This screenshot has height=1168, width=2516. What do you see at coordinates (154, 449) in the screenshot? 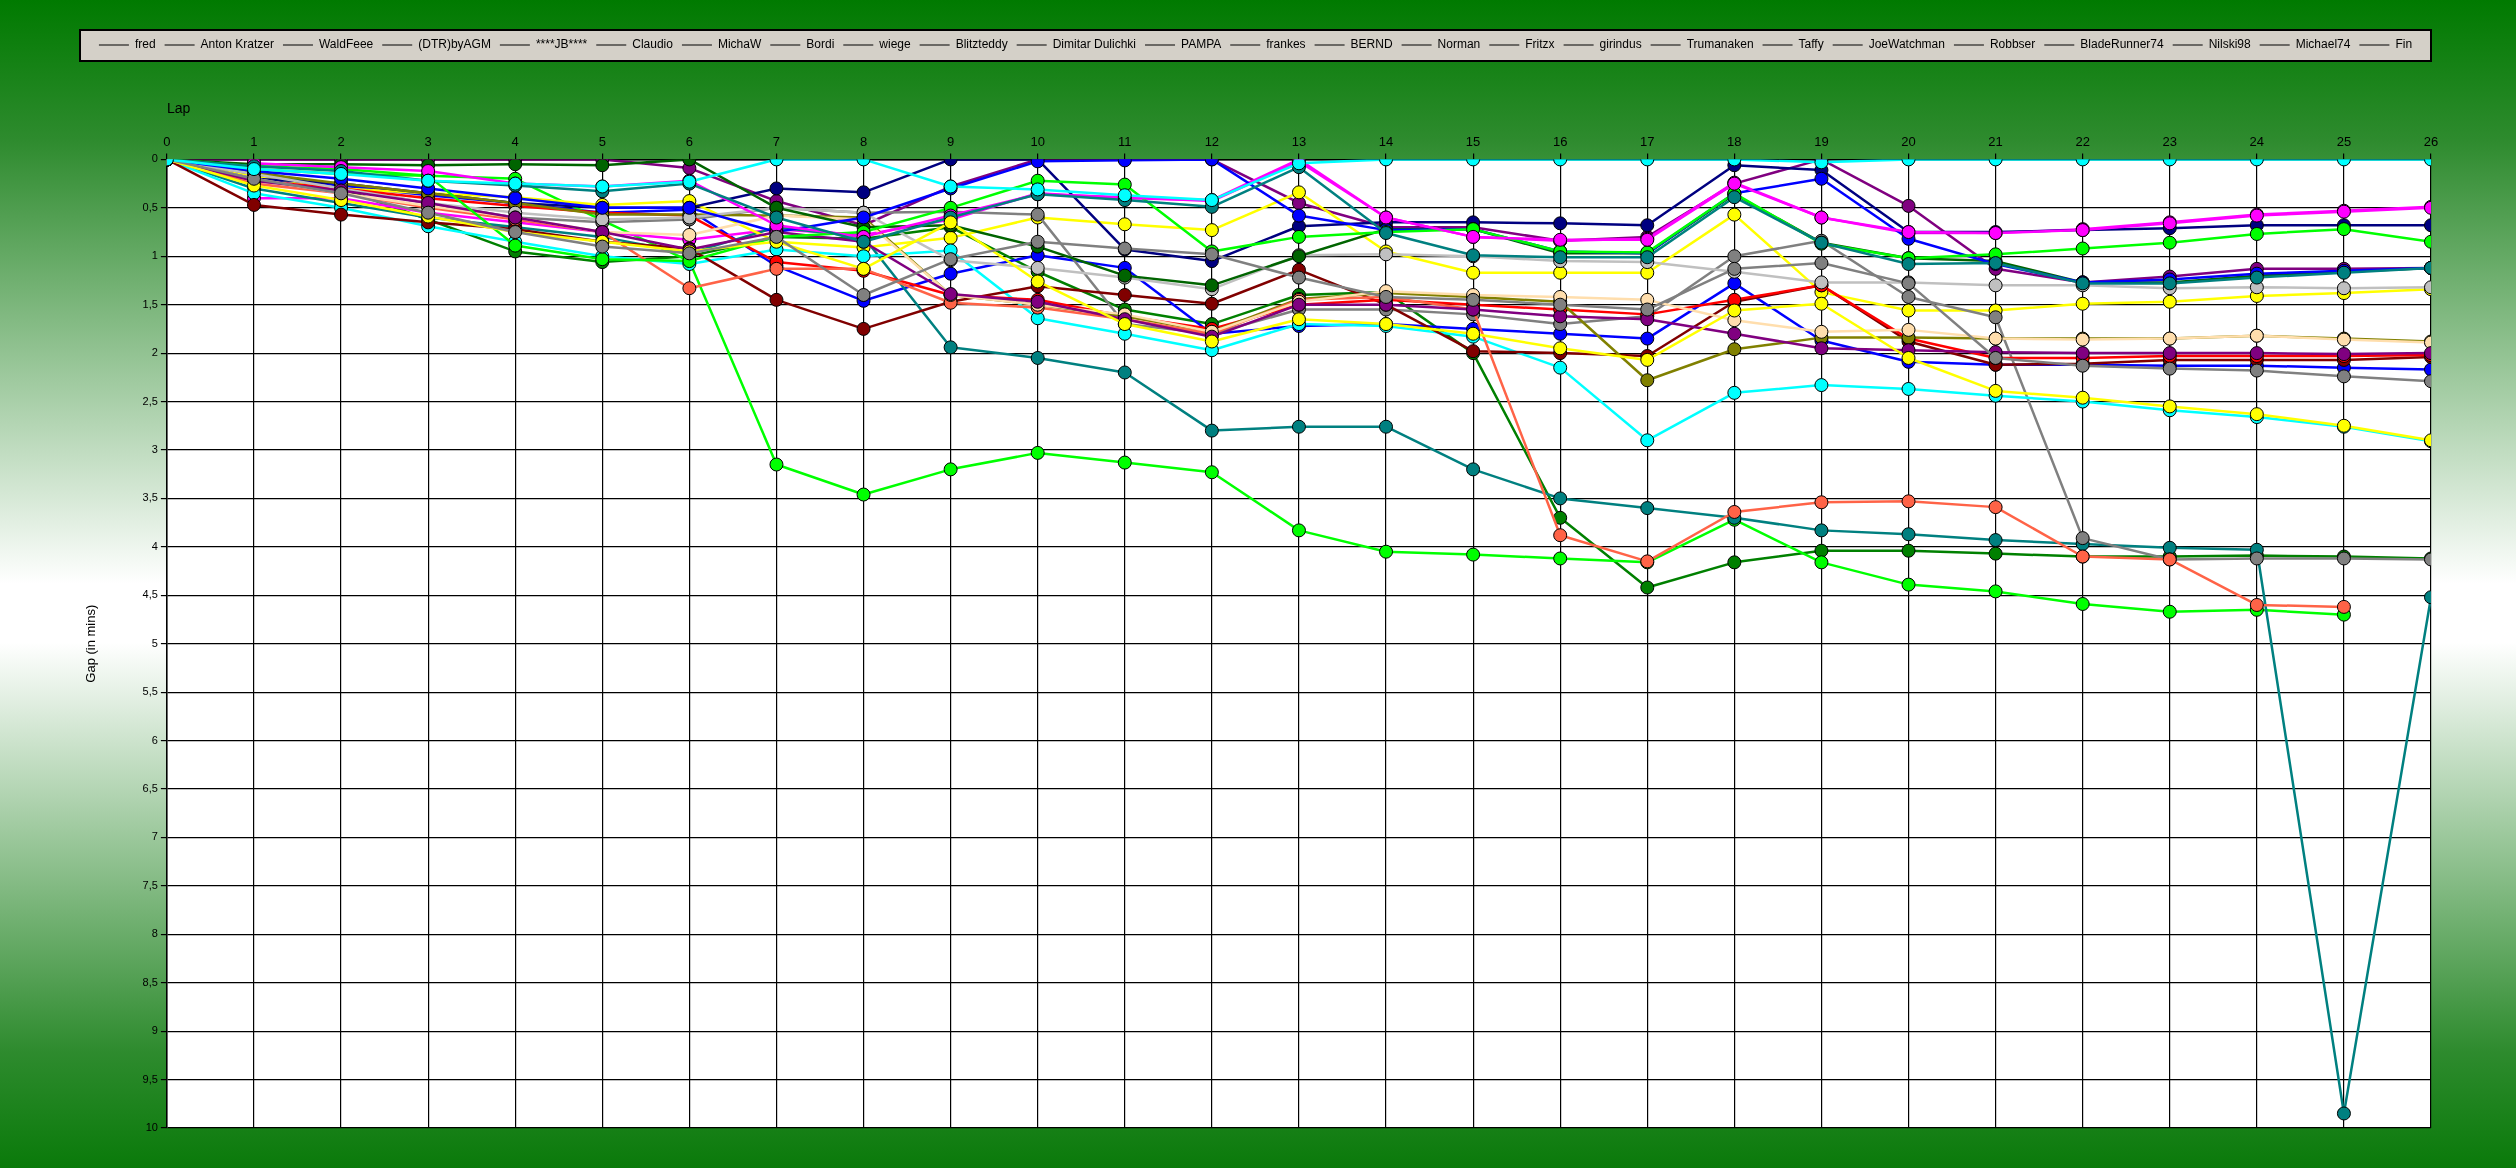
I see `y-tick-label: 3` at bounding box center [154, 449].